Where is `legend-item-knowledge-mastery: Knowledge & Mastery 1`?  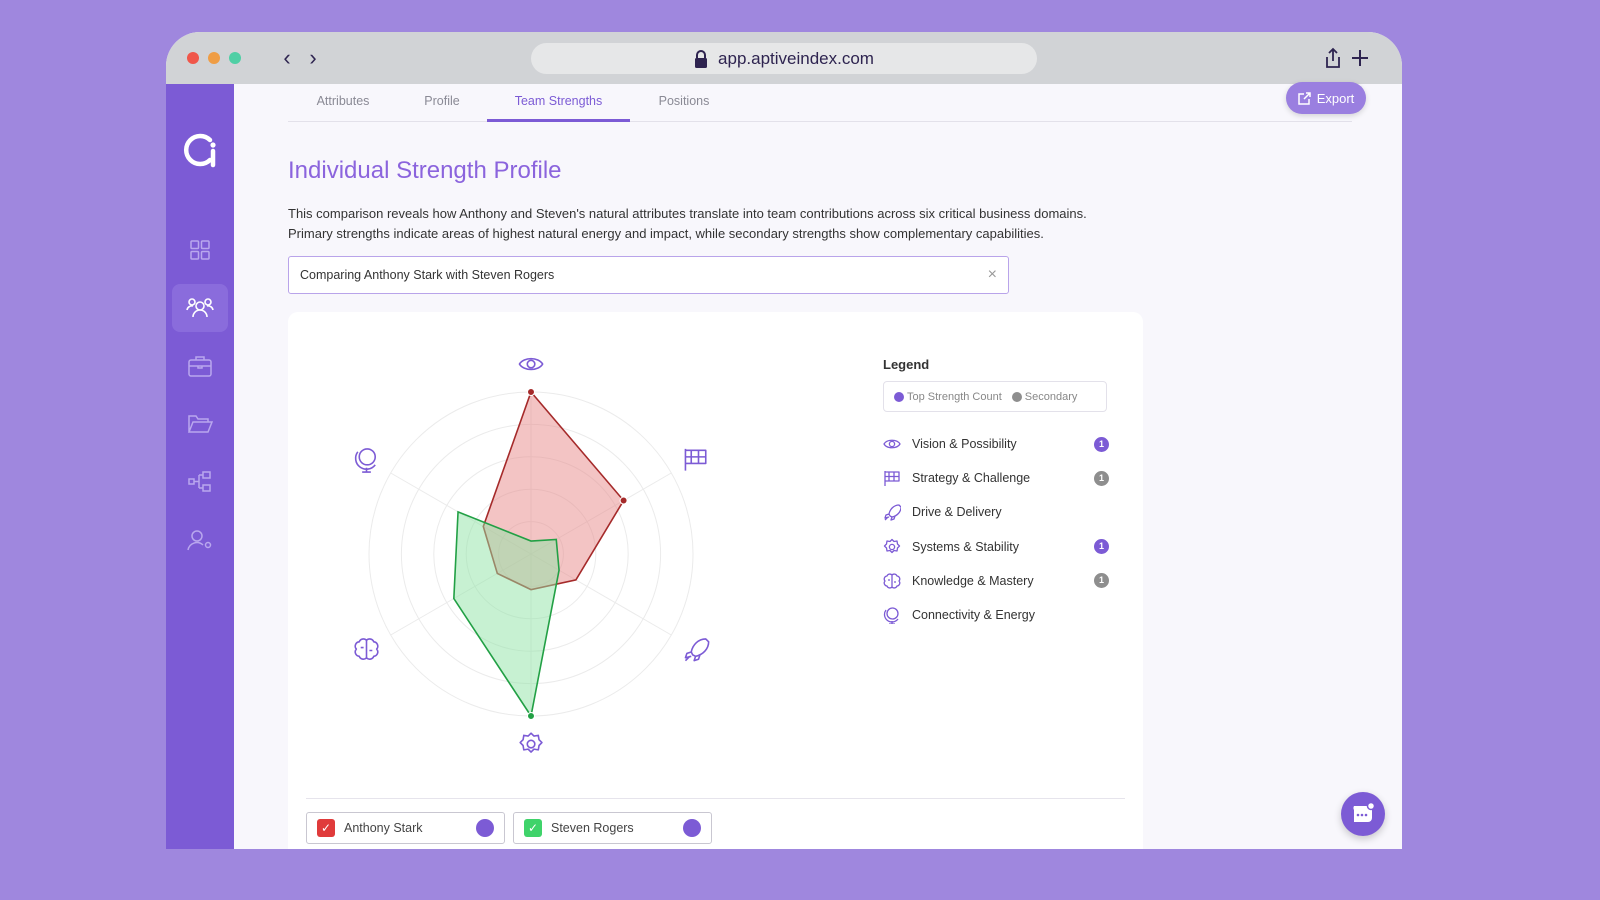 legend-item-knowledge-mastery: Knowledge & Mastery 1 is located at coordinates (996, 581).